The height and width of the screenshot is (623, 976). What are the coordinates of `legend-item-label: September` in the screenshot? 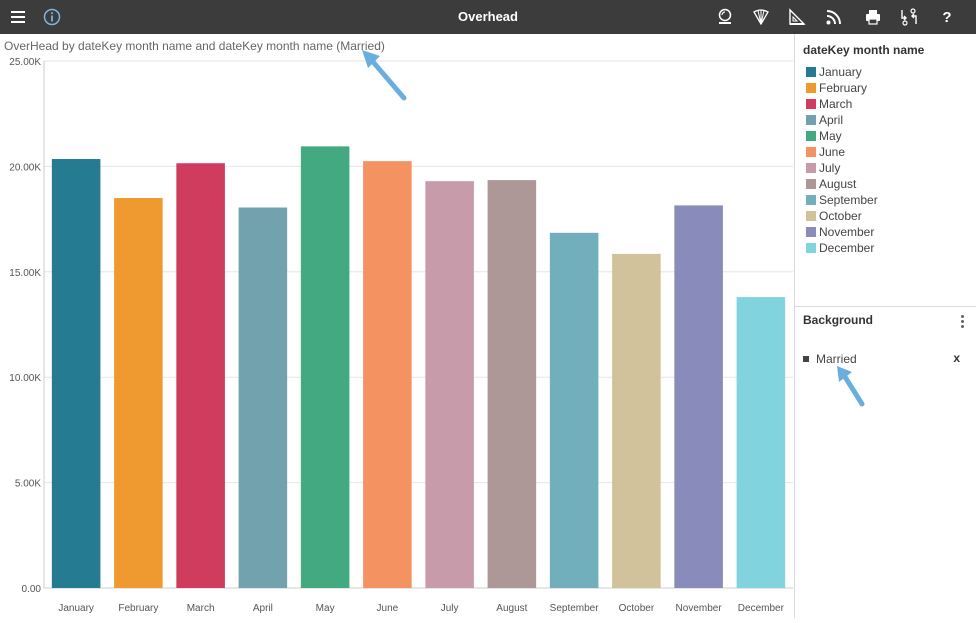 It's located at (848, 200).